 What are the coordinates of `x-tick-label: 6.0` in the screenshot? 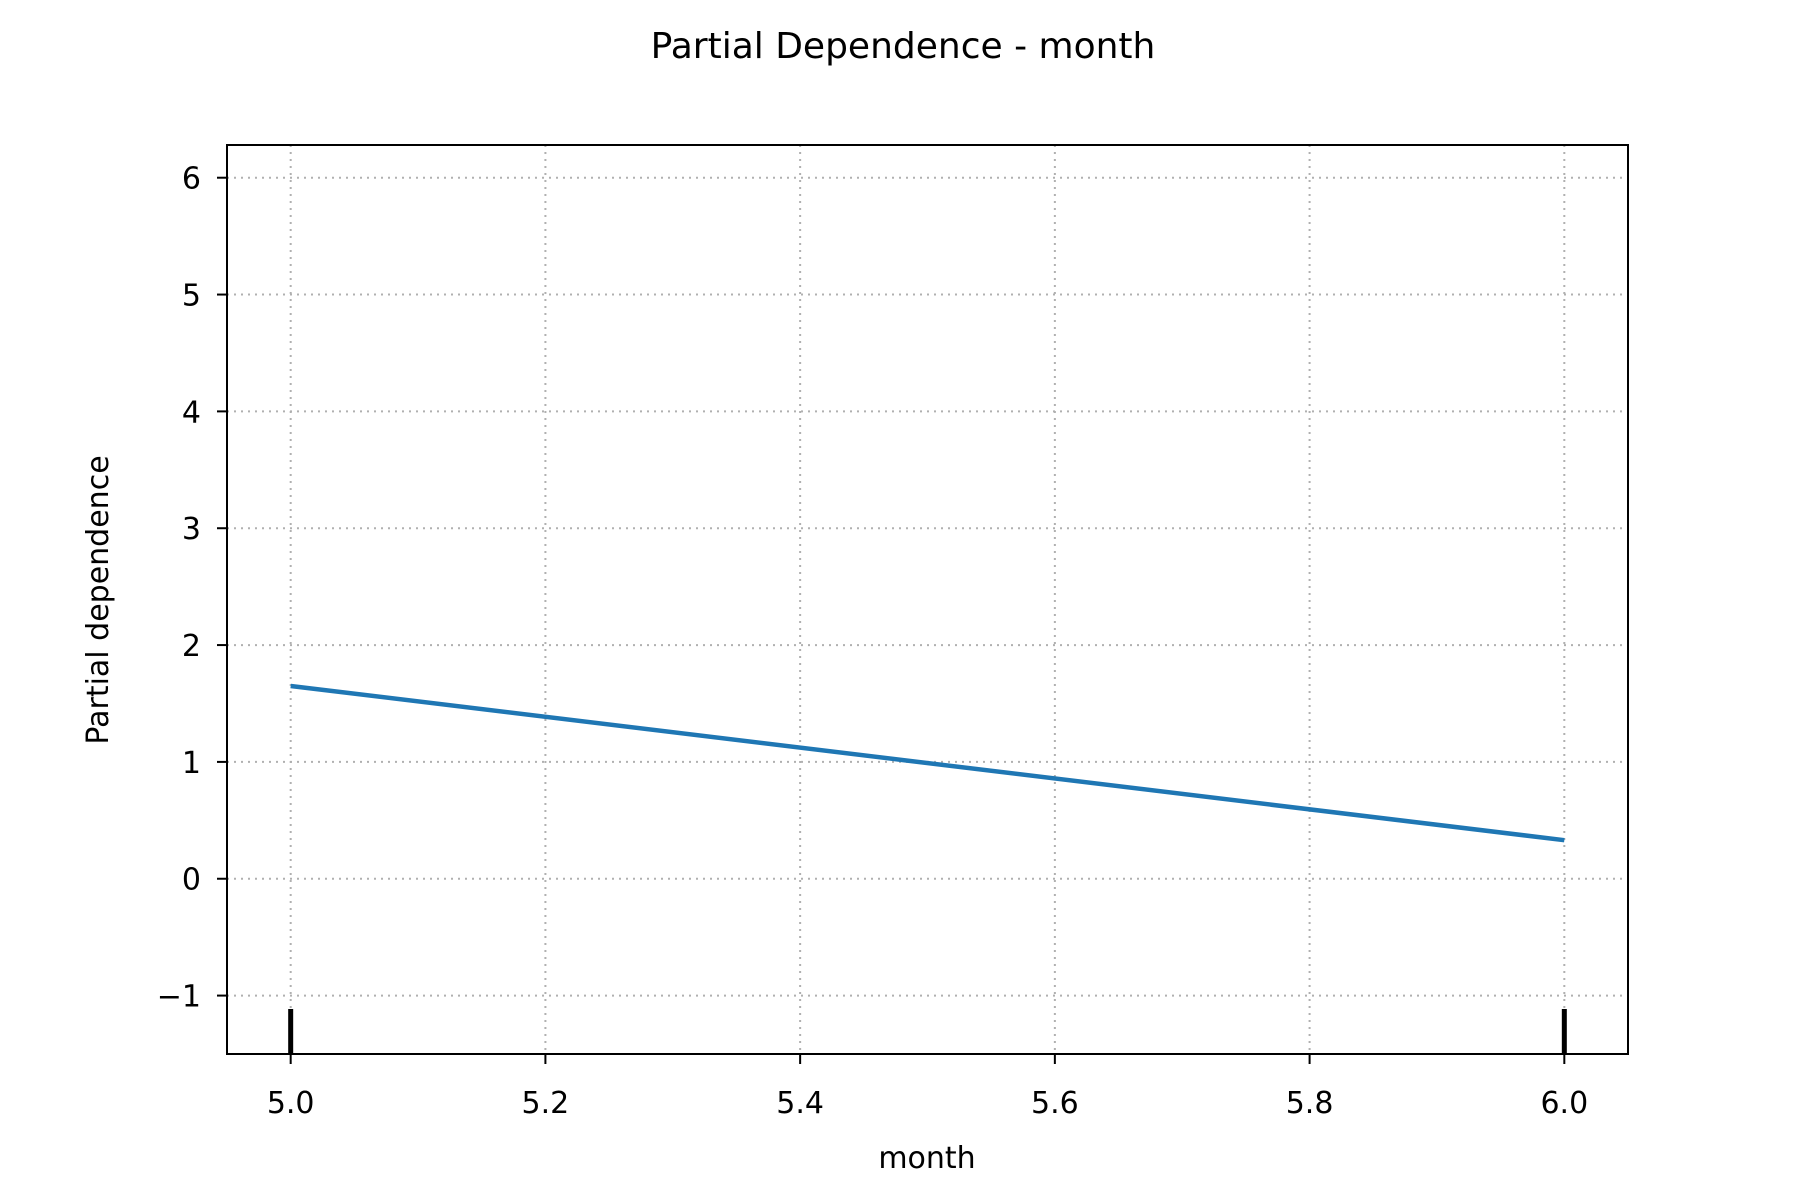 It's located at (1564, 1103).